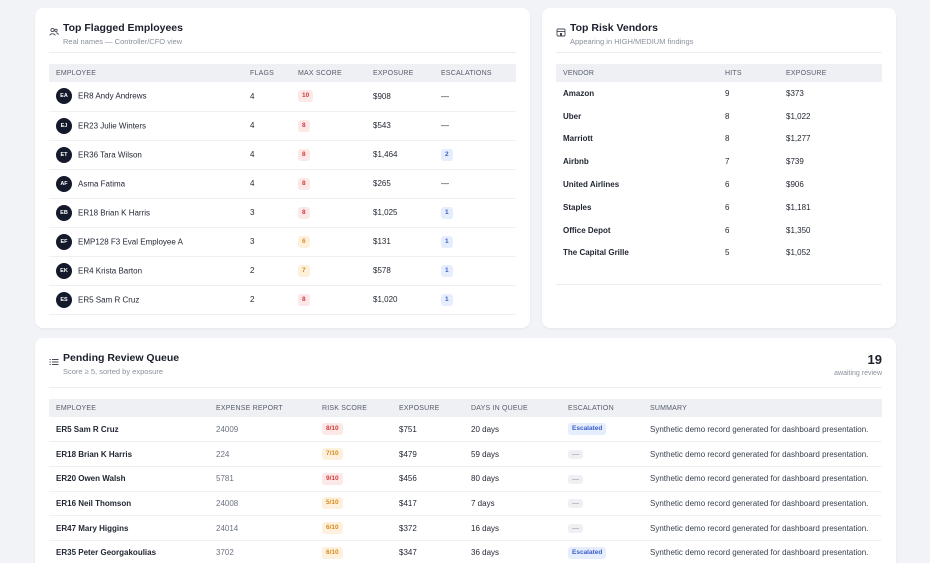 The image size is (930, 563). I want to click on flags-cell: 3, so click(267, 213).